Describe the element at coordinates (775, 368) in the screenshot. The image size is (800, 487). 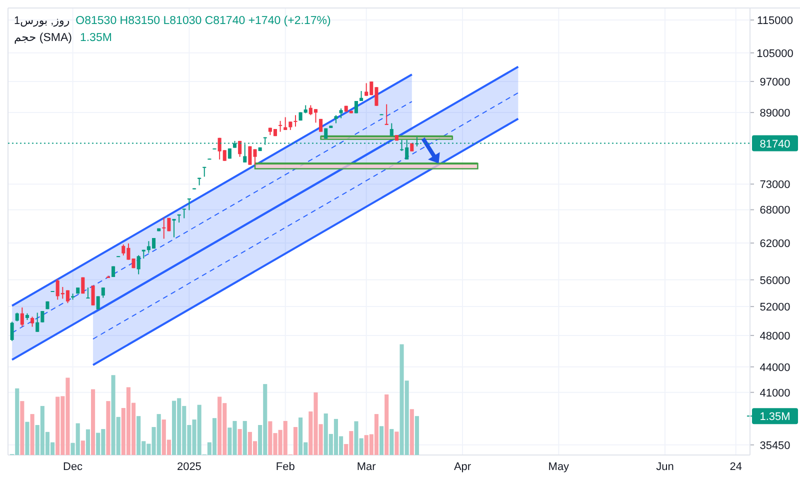
I see `y-tick-label: 44000` at that location.